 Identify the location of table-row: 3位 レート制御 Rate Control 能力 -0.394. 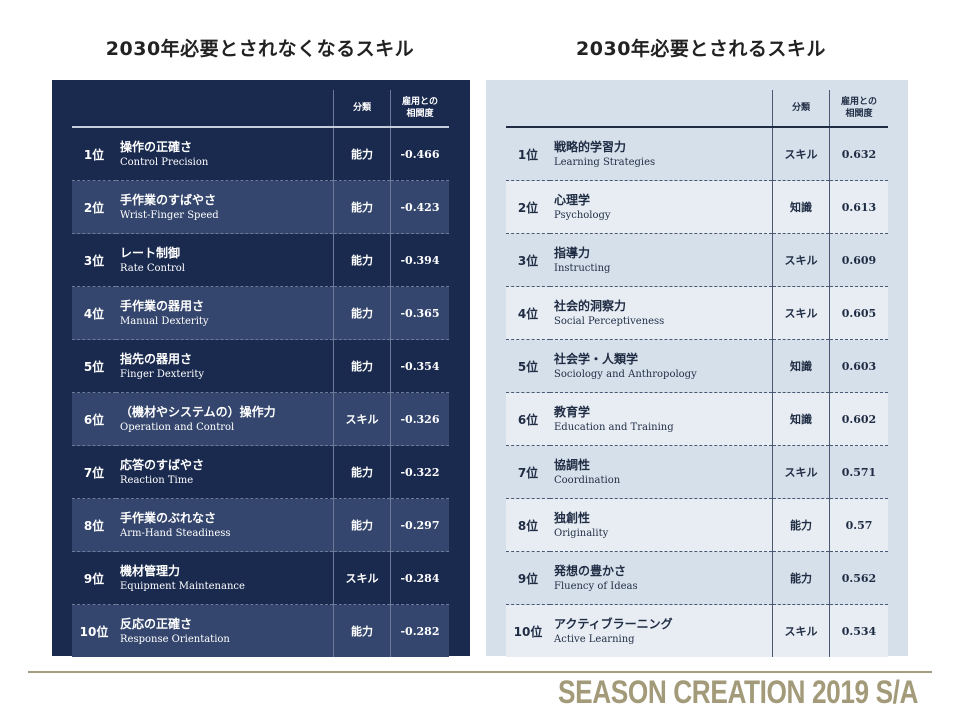
(260, 260).